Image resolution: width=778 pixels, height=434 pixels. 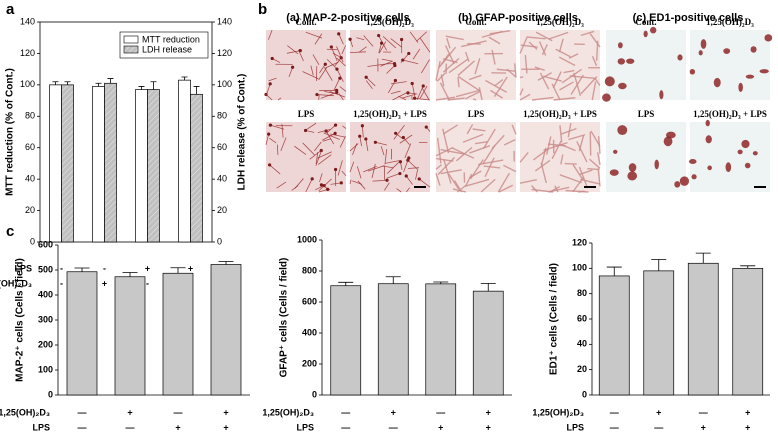 I want to click on y-tick-label: 800, so click(x=309, y=270).